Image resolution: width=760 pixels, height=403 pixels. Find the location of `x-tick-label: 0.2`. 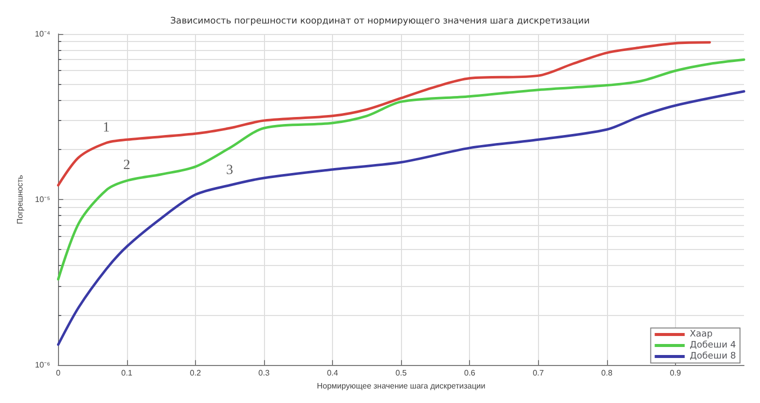

x-tick-label: 0.2 is located at coordinates (196, 373).